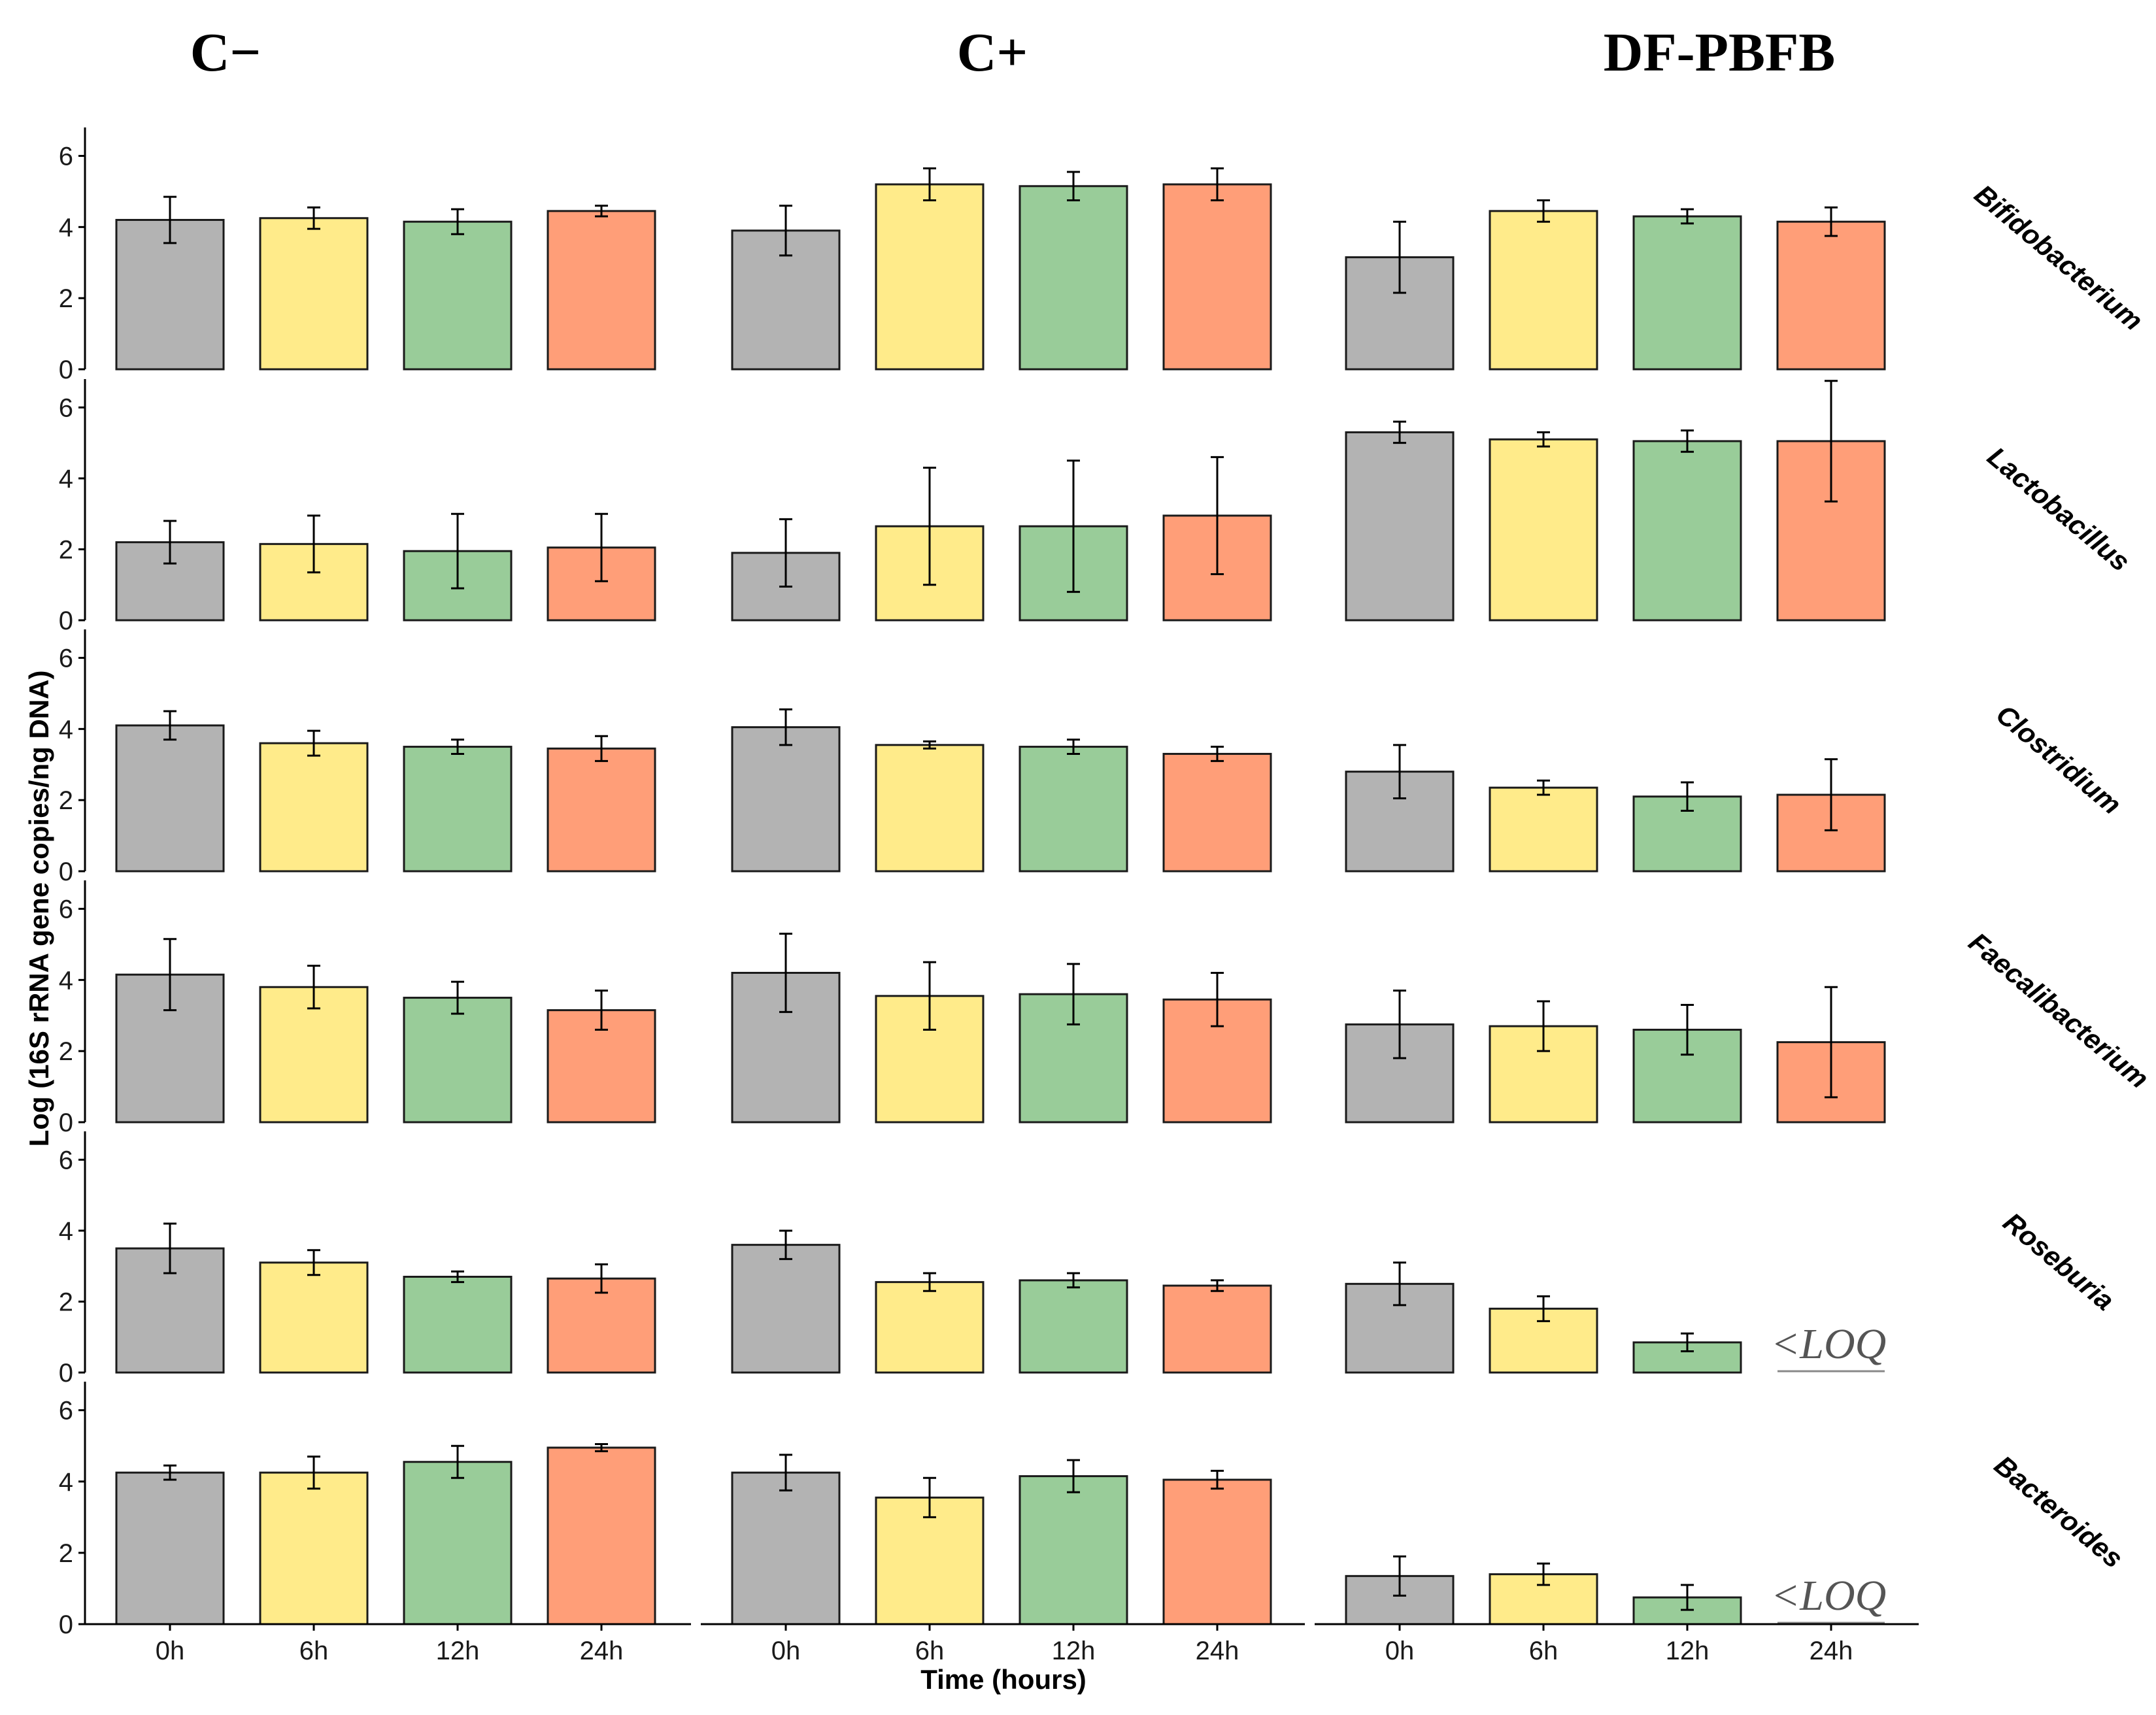  I want to click on row-label-clostridium: Clostridium, so click(2059, 759).